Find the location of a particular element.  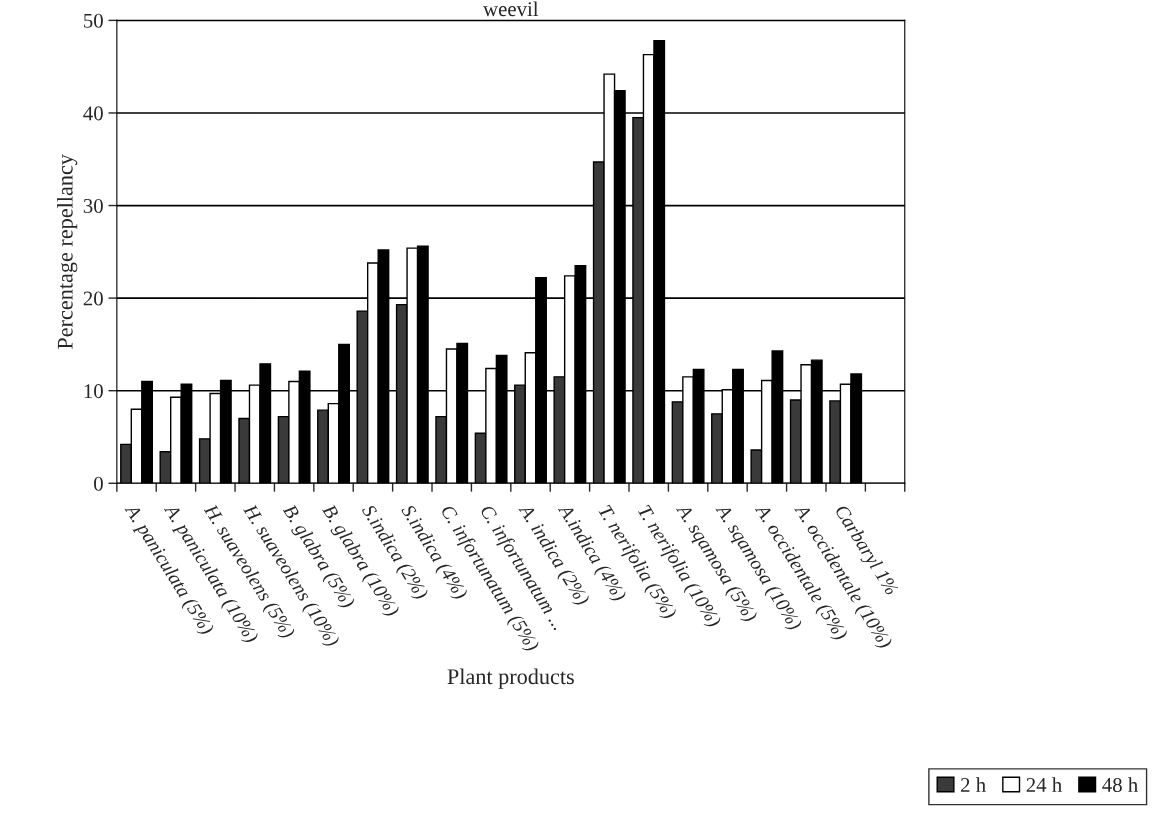

legend-label: 48 h is located at coordinates (1120, 785).